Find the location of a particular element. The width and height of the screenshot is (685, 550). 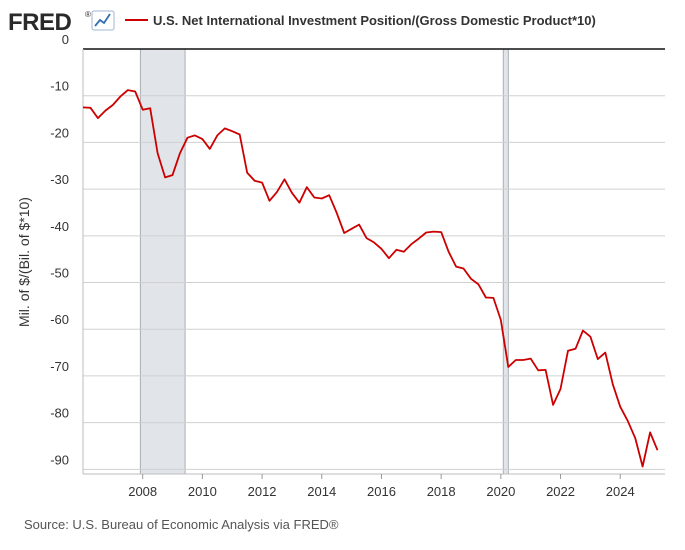

registered-mark: ® is located at coordinates (88, 14).